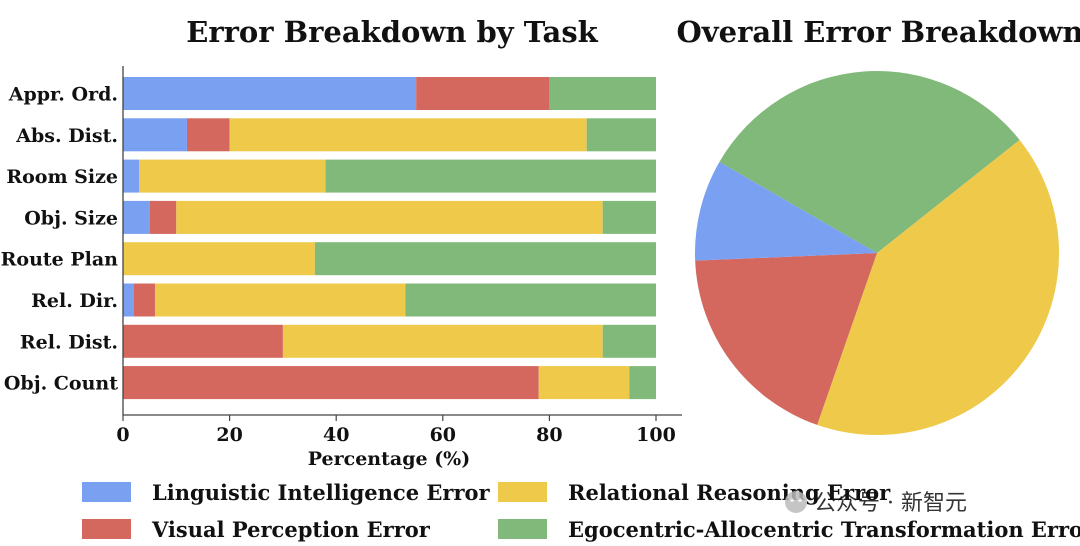 The image size is (1080, 546). What do you see at coordinates (549, 435) in the screenshot?
I see `x-tick-label: 80` at bounding box center [549, 435].